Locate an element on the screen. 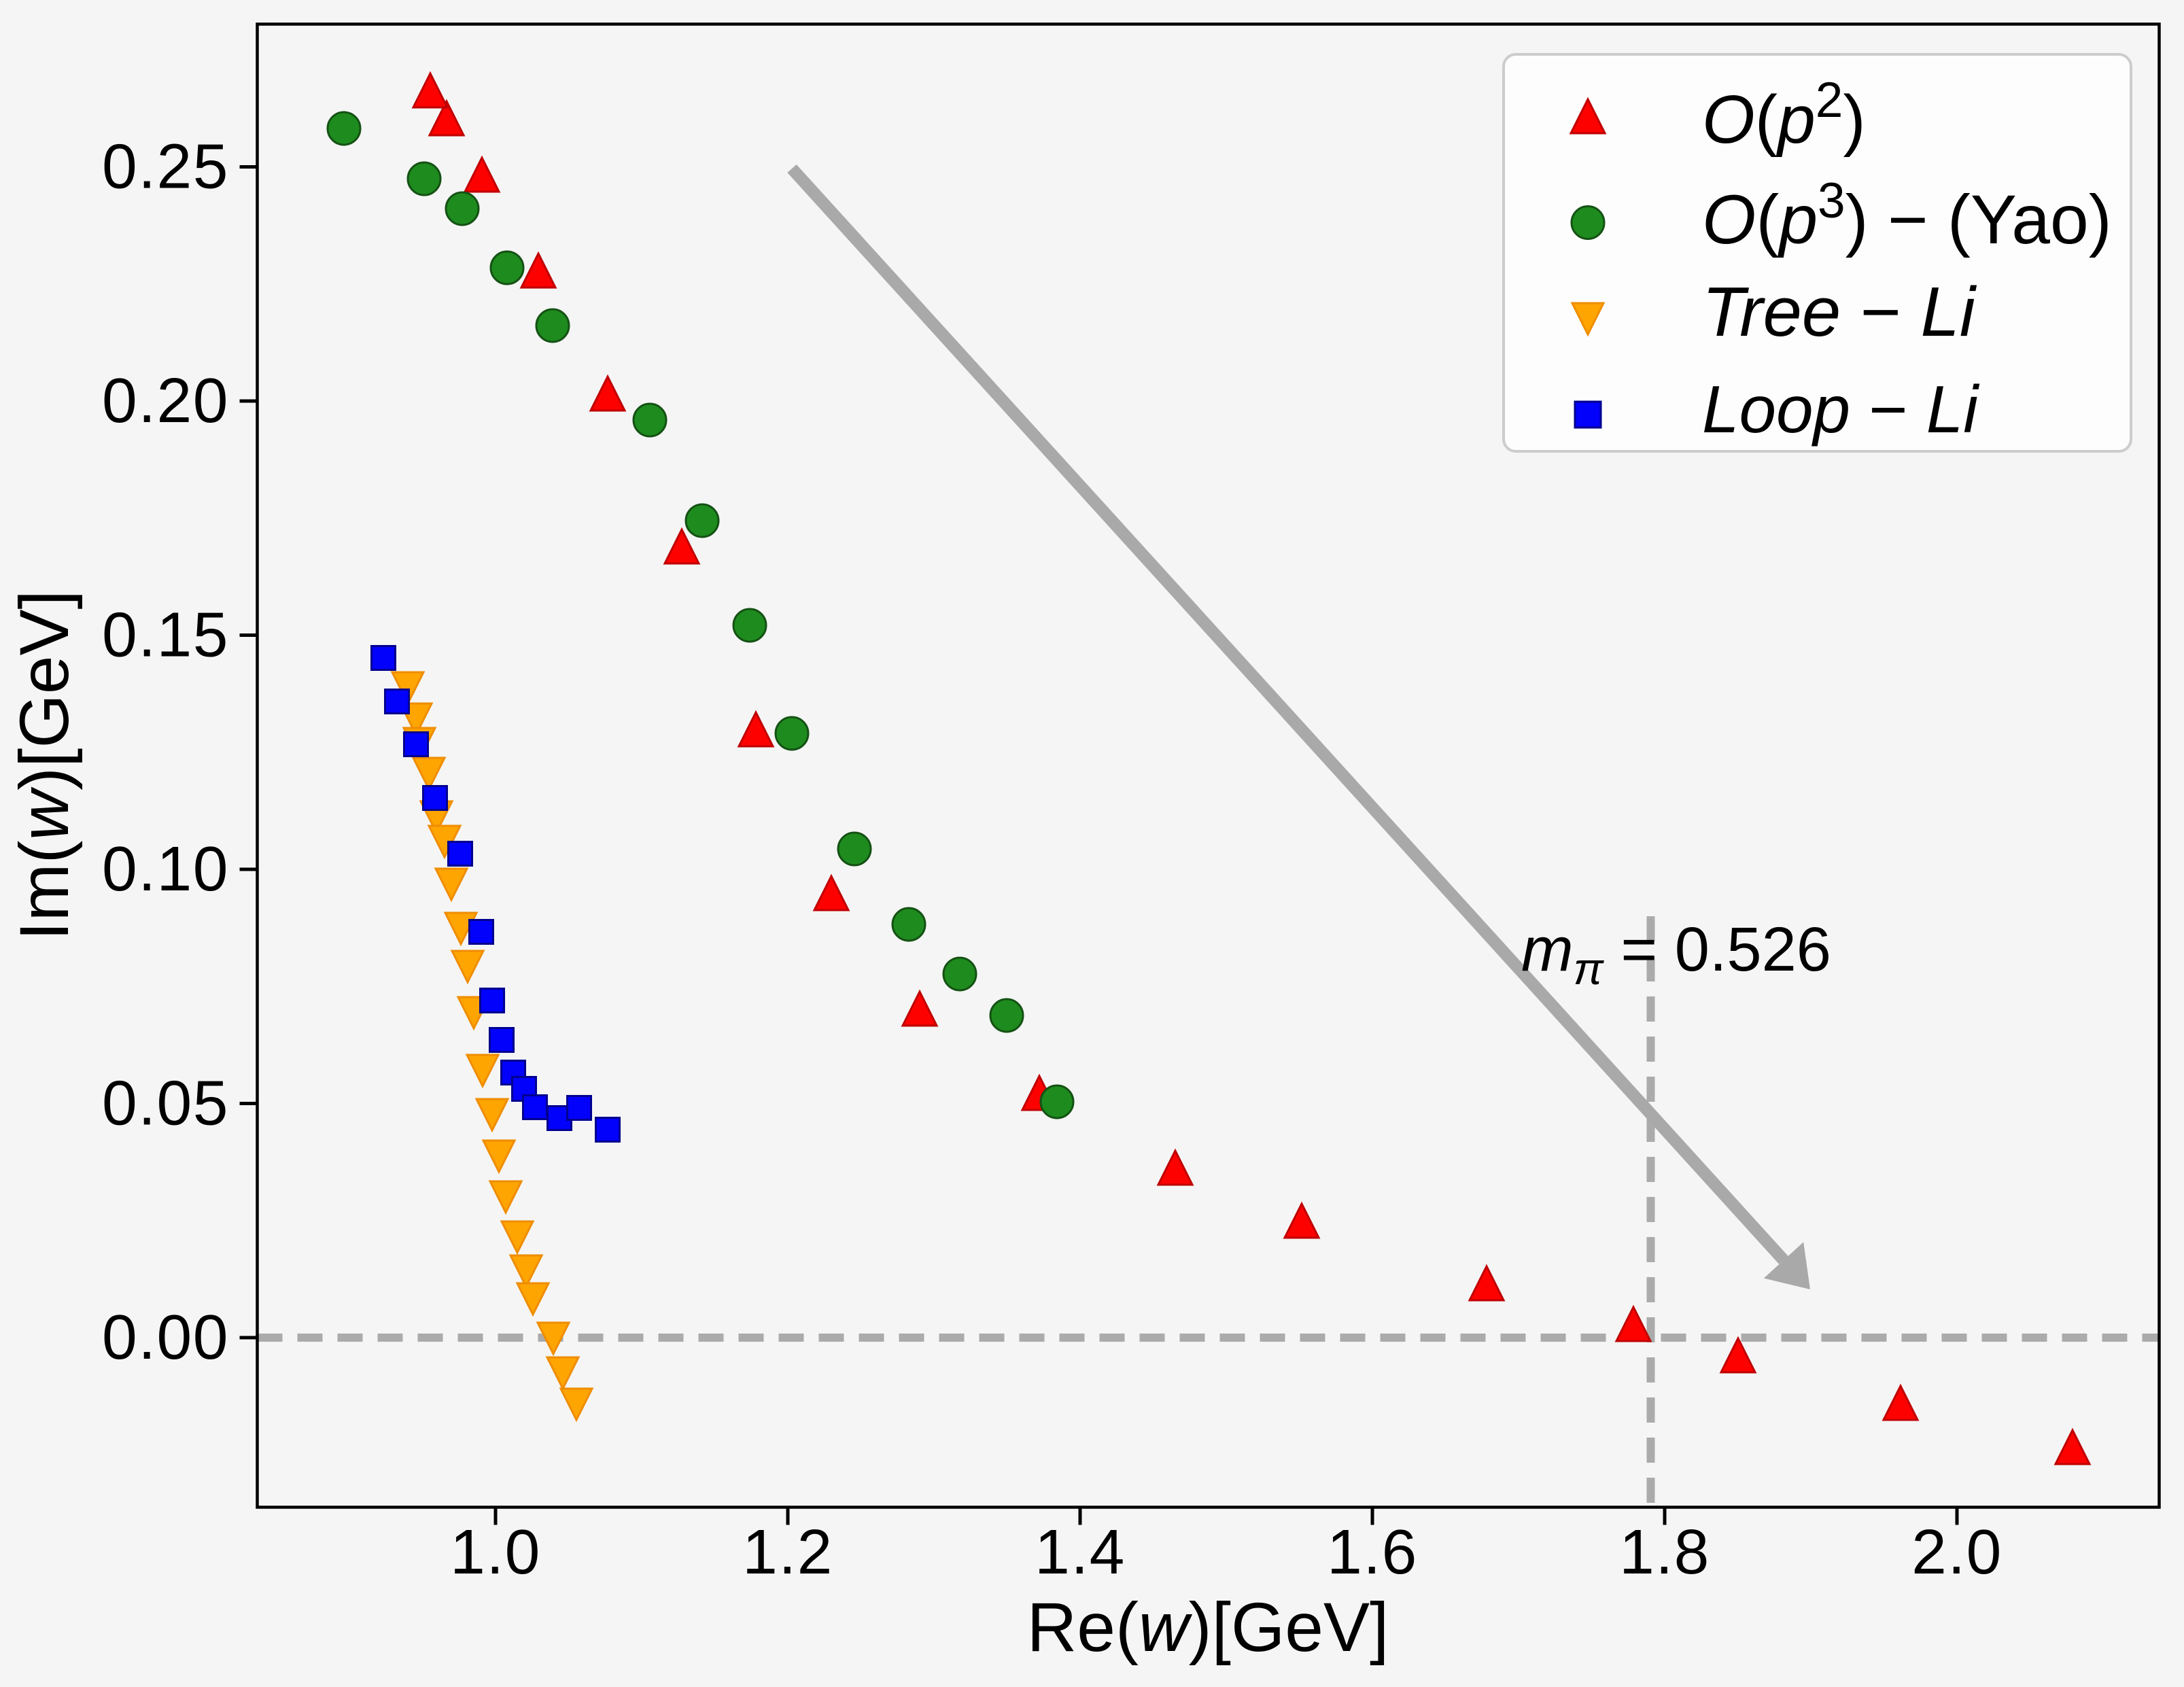 This screenshot has height=1687, width=2184. svg-text: 0.25 is located at coordinates (165, 167).